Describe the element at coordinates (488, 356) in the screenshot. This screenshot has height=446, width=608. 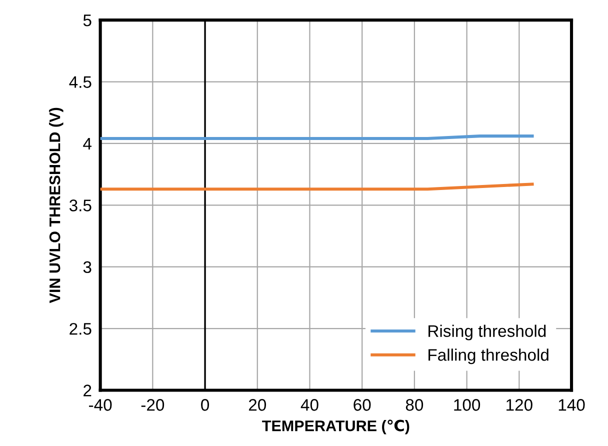
I see `legend-label: Falling threshold` at that location.